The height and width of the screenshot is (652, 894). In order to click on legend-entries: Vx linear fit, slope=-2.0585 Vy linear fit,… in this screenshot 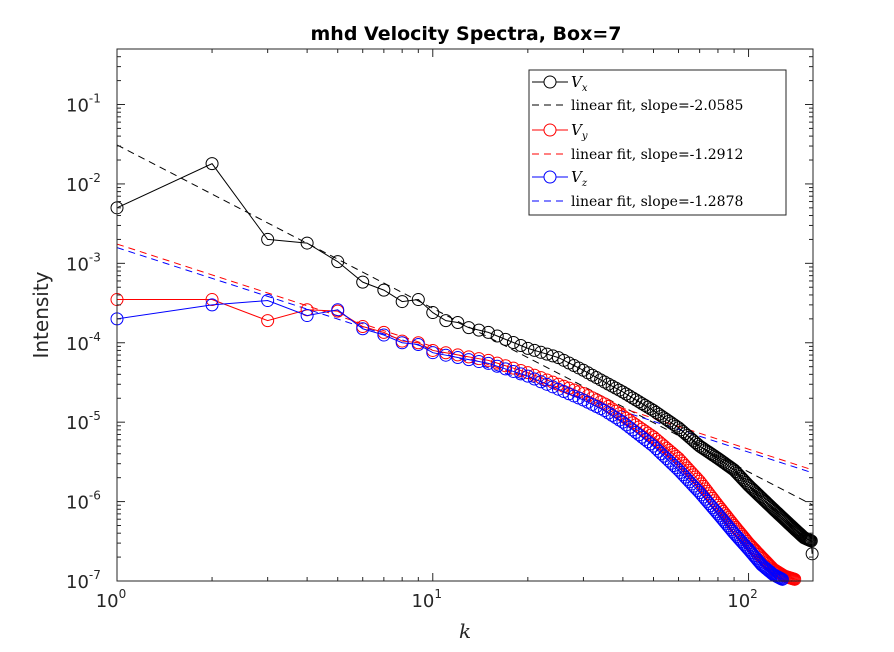, I will do `click(637, 141)`.